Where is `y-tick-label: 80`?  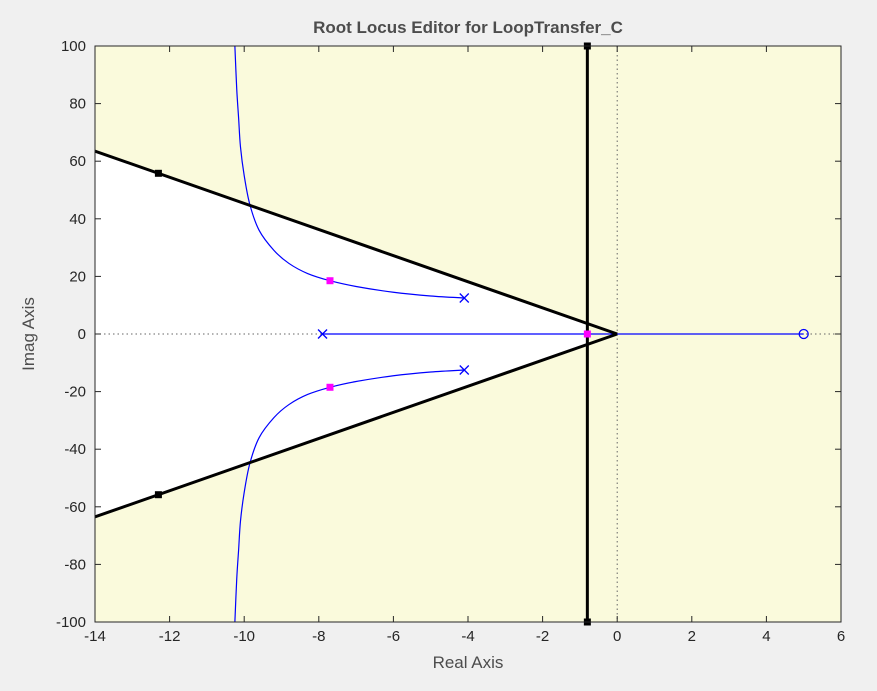
y-tick-label: 80 is located at coordinates (77, 104).